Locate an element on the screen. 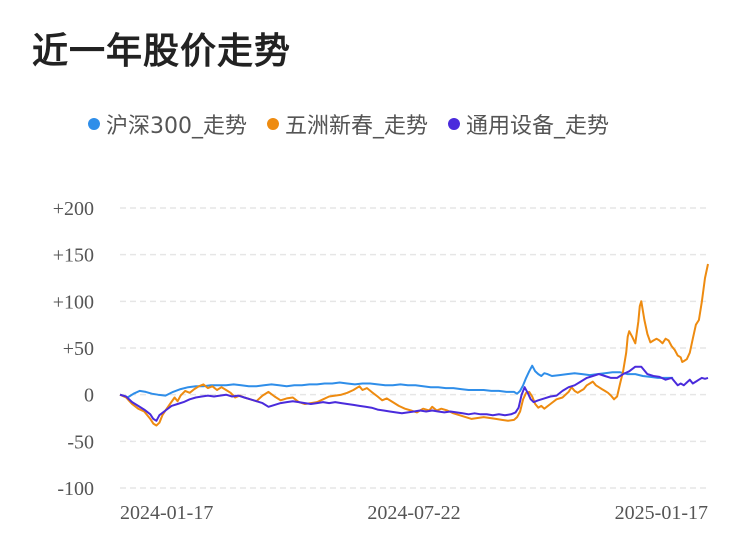 The image size is (750, 558). legend-item-hs300: 沪深300_走势 is located at coordinates (167, 124).